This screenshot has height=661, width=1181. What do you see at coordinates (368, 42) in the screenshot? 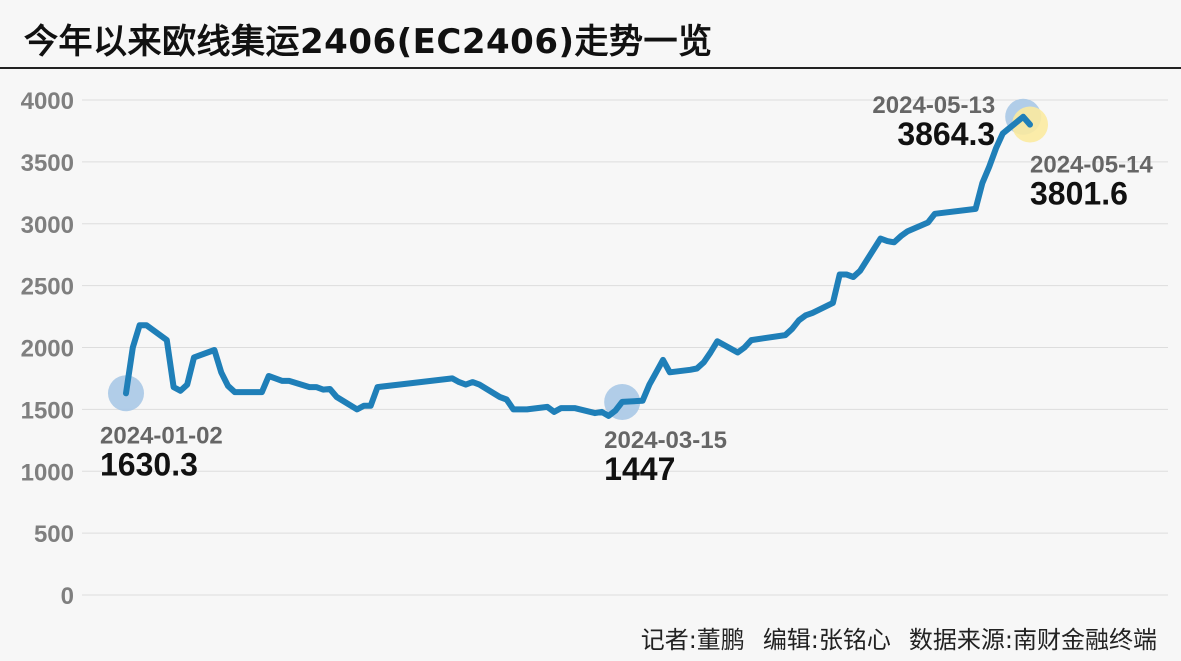
I see `chart-title: 今年以来欧线集运2406(EC2406)走势一览` at bounding box center [368, 42].